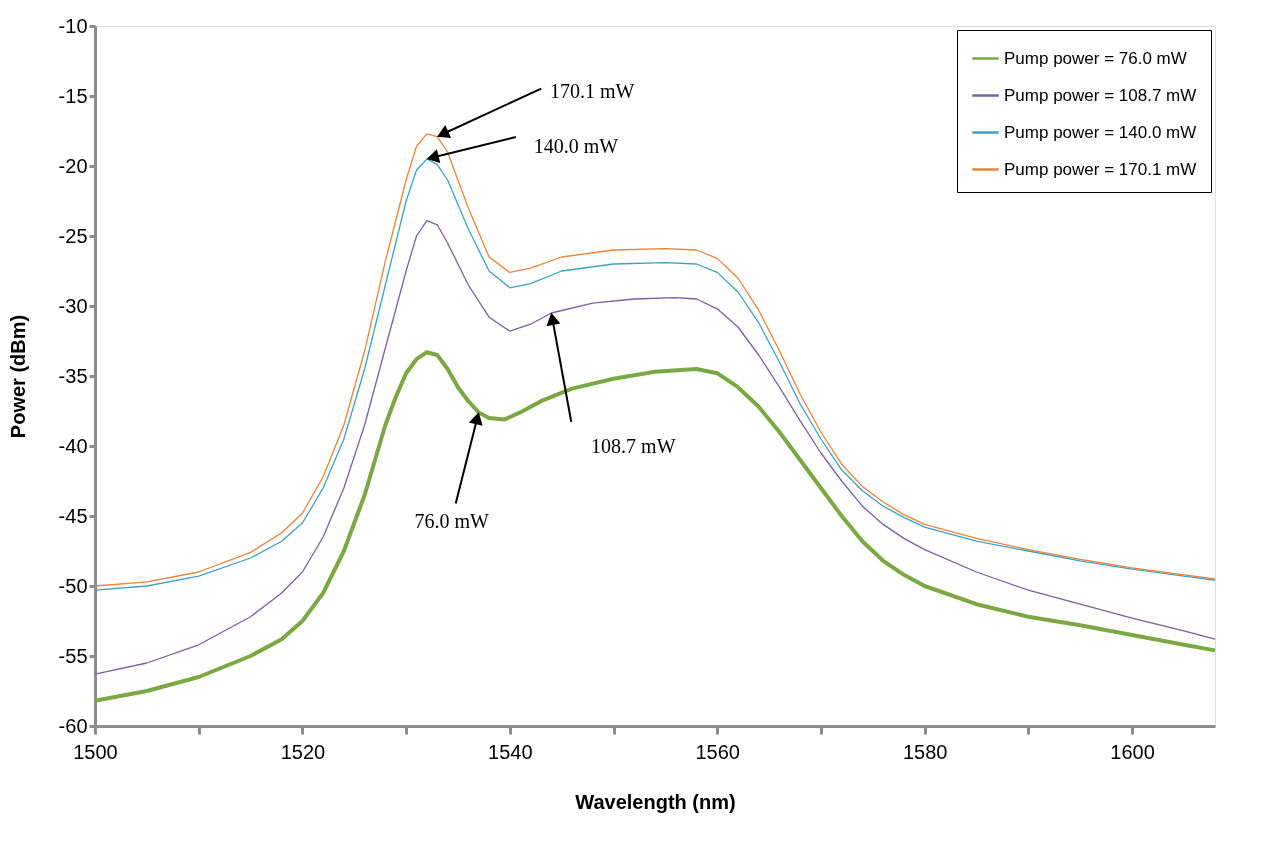  What do you see at coordinates (95, 751) in the screenshot?
I see `x-tick-label: 1500` at bounding box center [95, 751].